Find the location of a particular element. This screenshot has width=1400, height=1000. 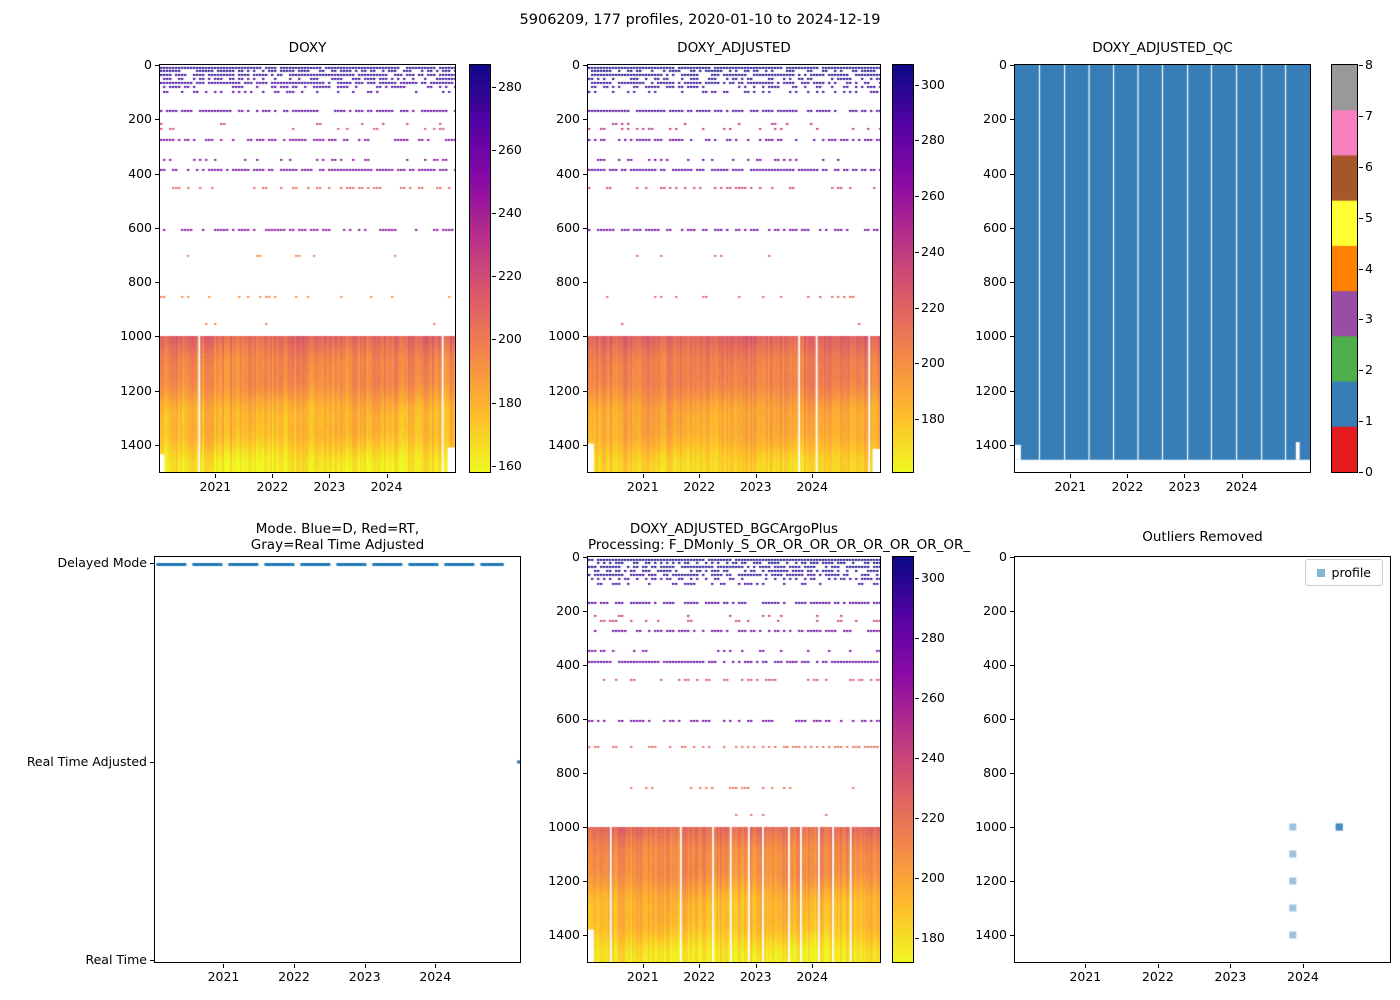

y-tick-label: 1000 is located at coordinates (991, 826).